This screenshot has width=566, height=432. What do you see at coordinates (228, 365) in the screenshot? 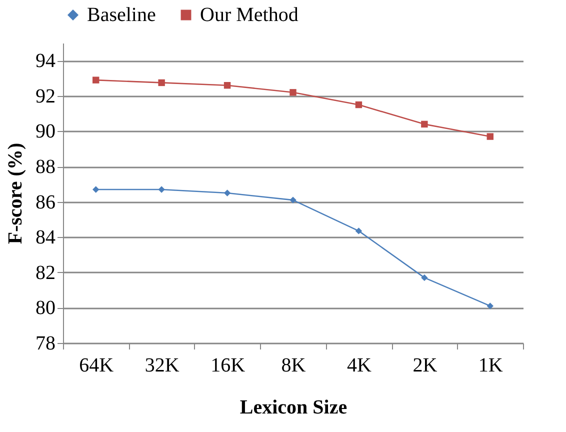
I see `x-tick-label: 16K` at bounding box center [228, 365].